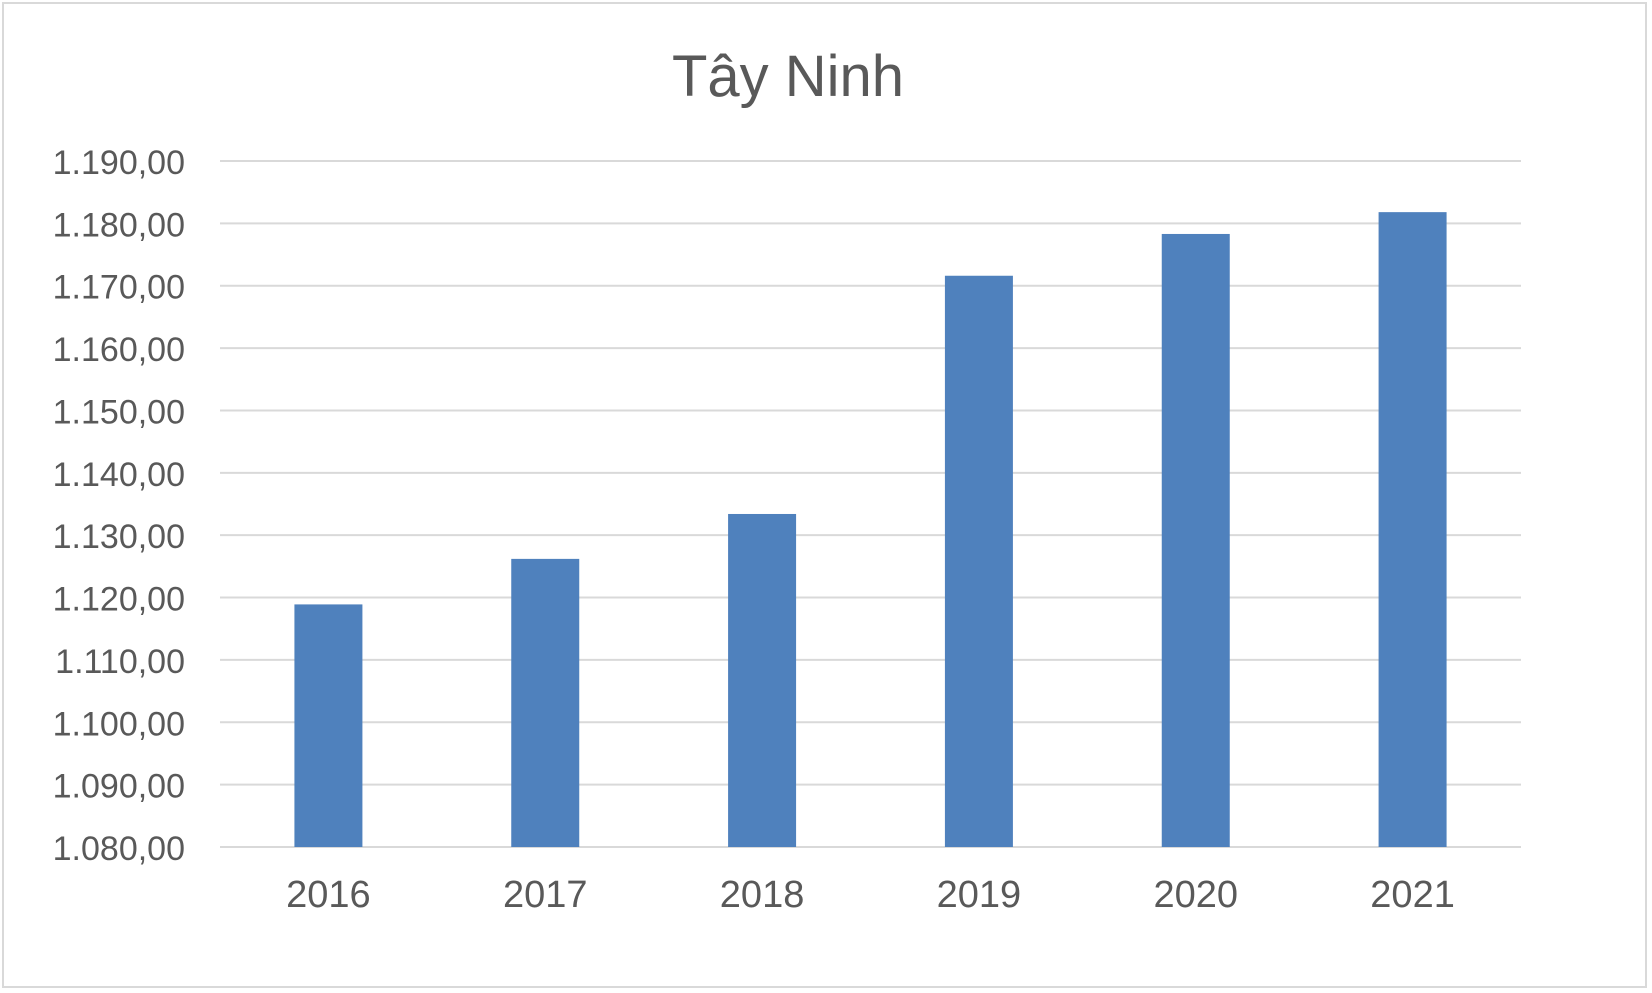 The image size is (1652, 993). What do you see at coordinates (978, 561) in the screenshot?
I see `bar-2019` at bounding box center [978, 561].